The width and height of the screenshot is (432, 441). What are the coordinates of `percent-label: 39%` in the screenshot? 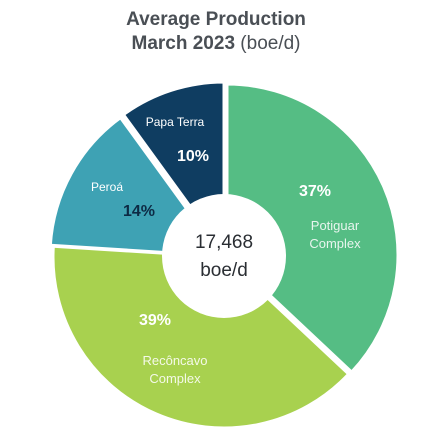 It's located at (155, 320).